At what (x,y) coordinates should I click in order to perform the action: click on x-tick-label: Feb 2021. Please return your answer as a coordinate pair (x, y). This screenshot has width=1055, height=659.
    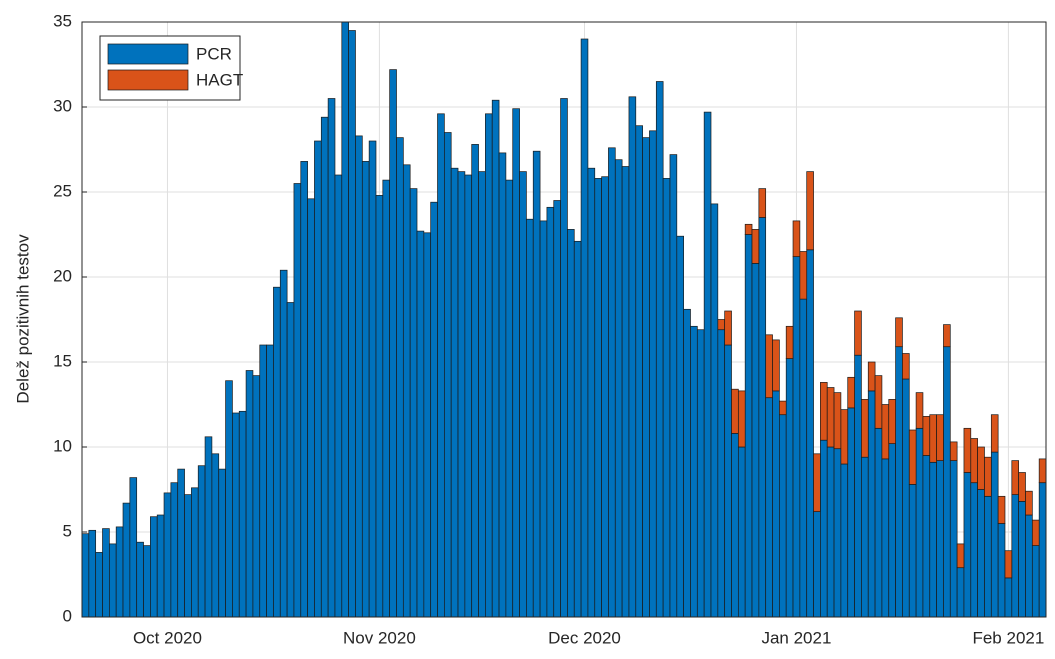
    Looking at the image, I should click on (1008, 637).